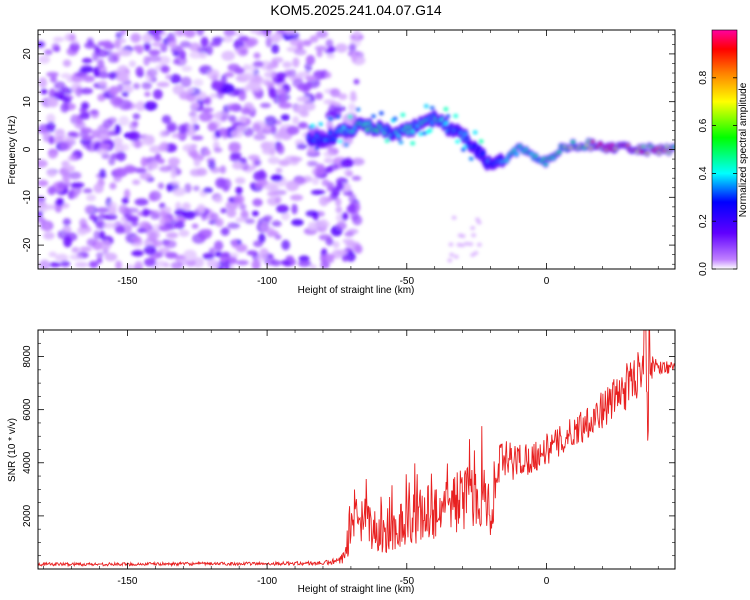  Describe the element at coordinates (27, 102) in the screenshot. I see `y-tick-label: 10` at that location.